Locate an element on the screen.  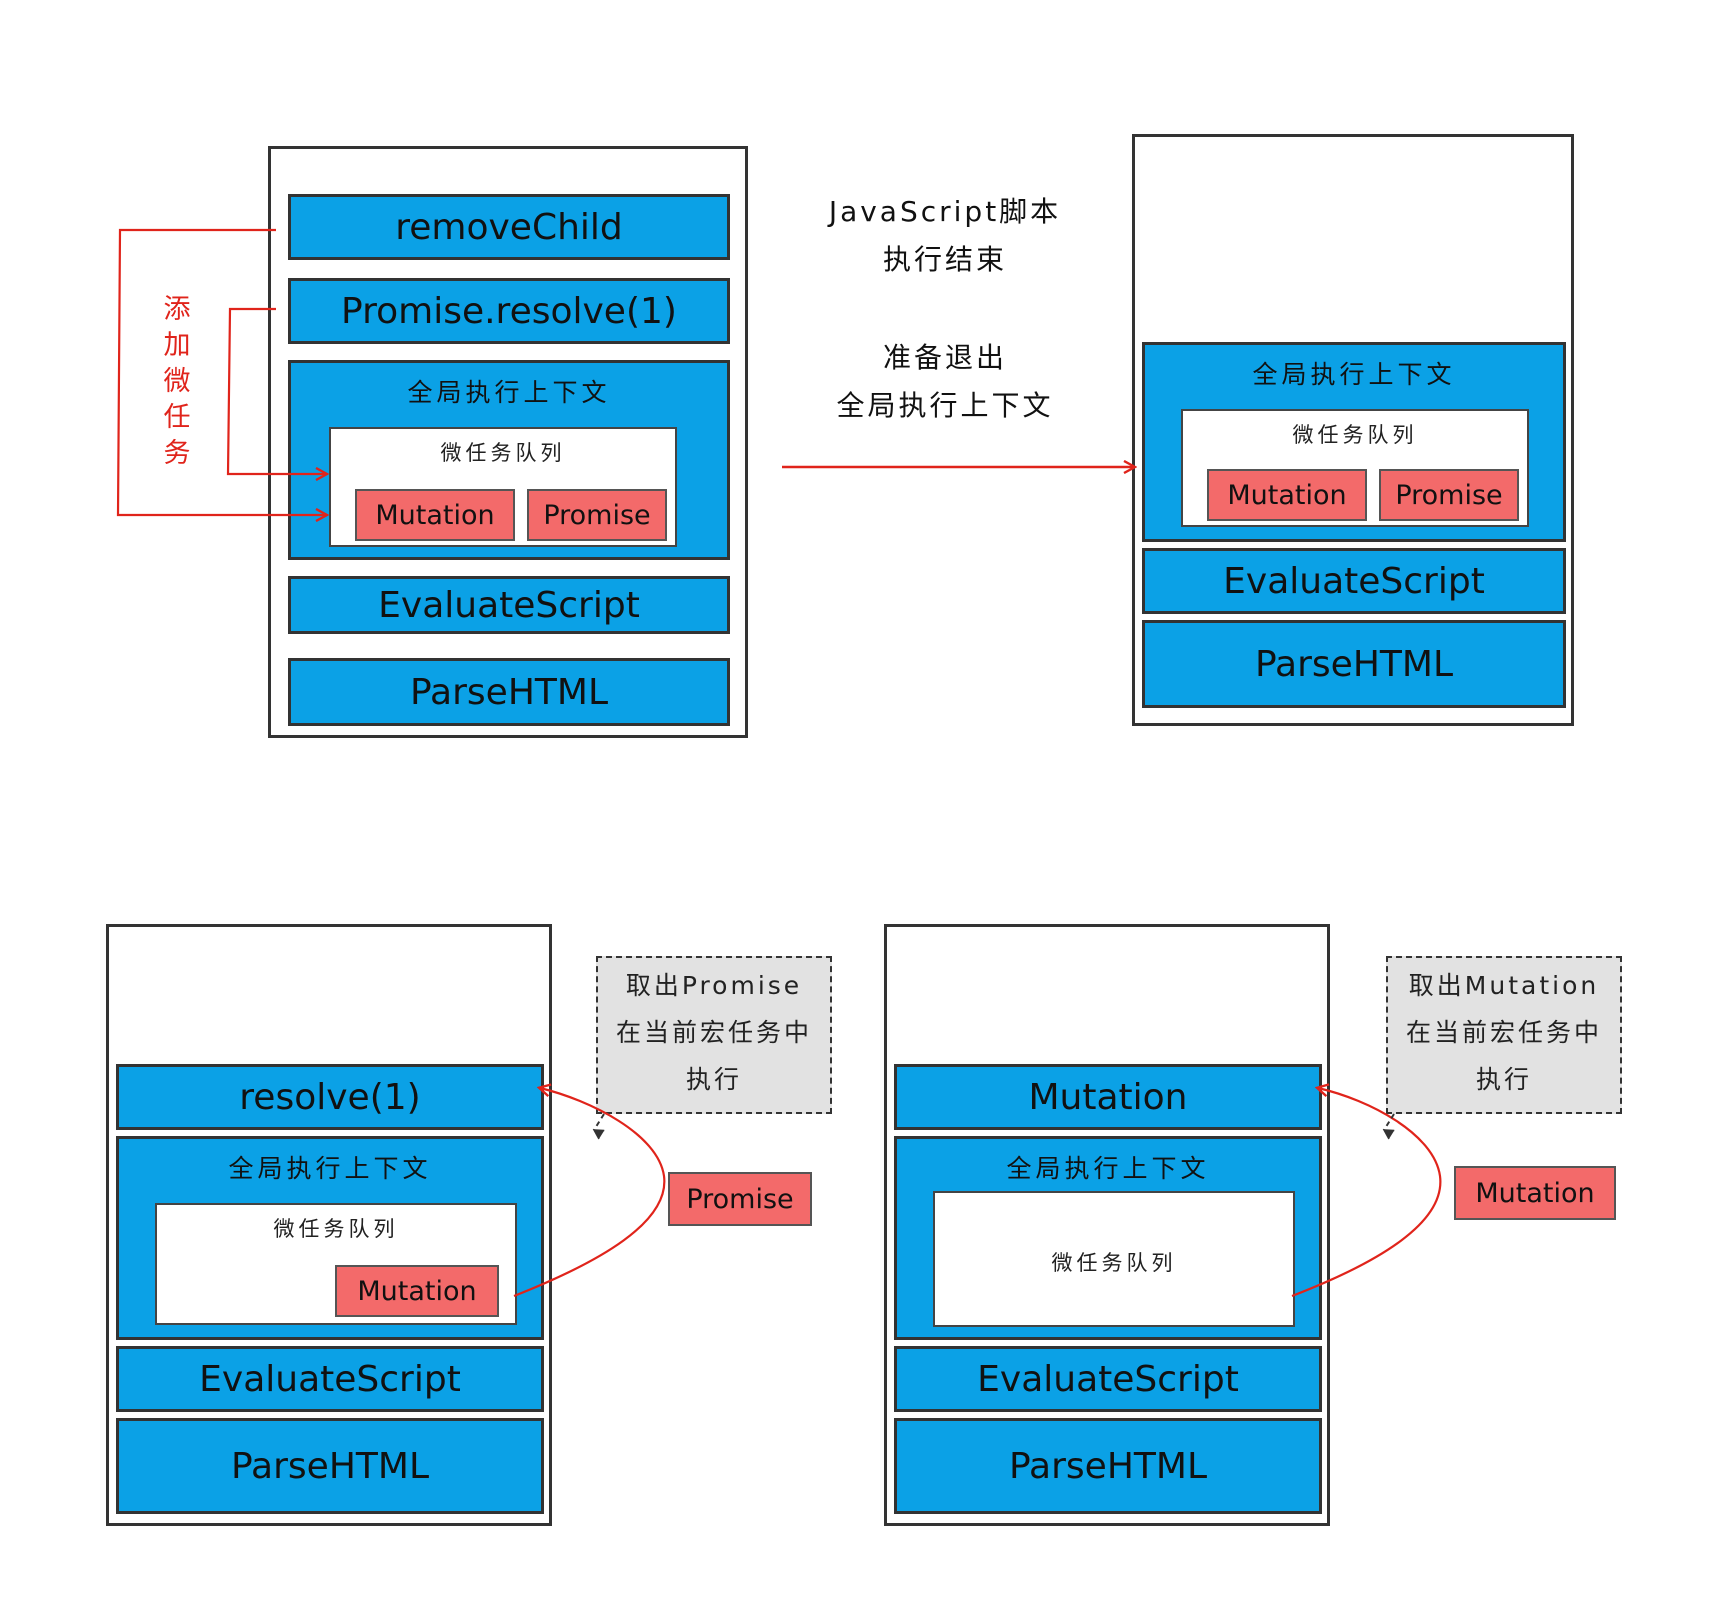
transition-line-1: JavaScript脚本 is located at coordinates (945, 211).